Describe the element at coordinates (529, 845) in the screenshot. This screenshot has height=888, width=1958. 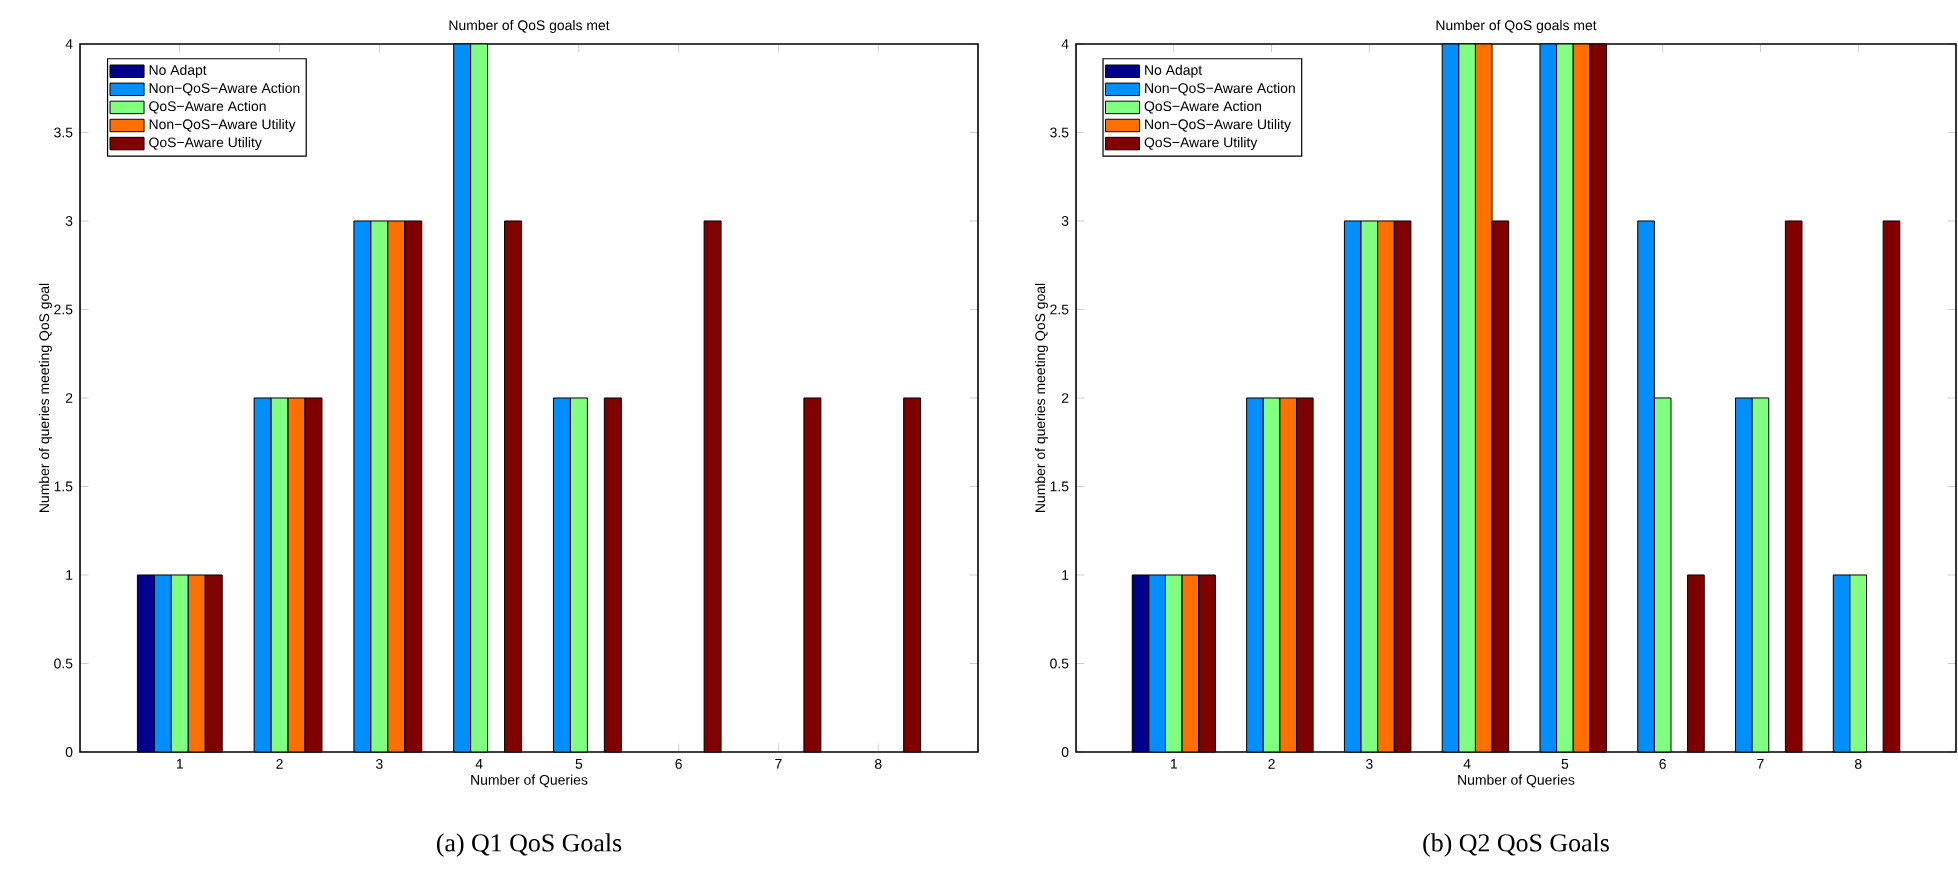
I see `text: (a) Q1 QoS Goals` at that location.